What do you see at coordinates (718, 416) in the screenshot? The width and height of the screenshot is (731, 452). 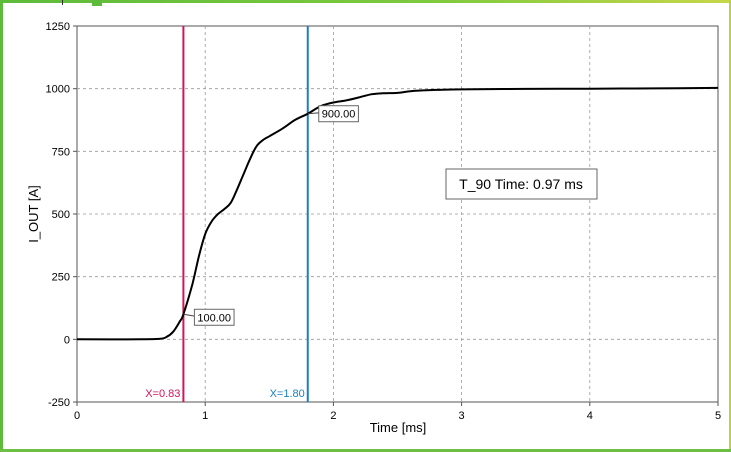 I see `x-tick-label: 5` at bounding box center [718, 416].